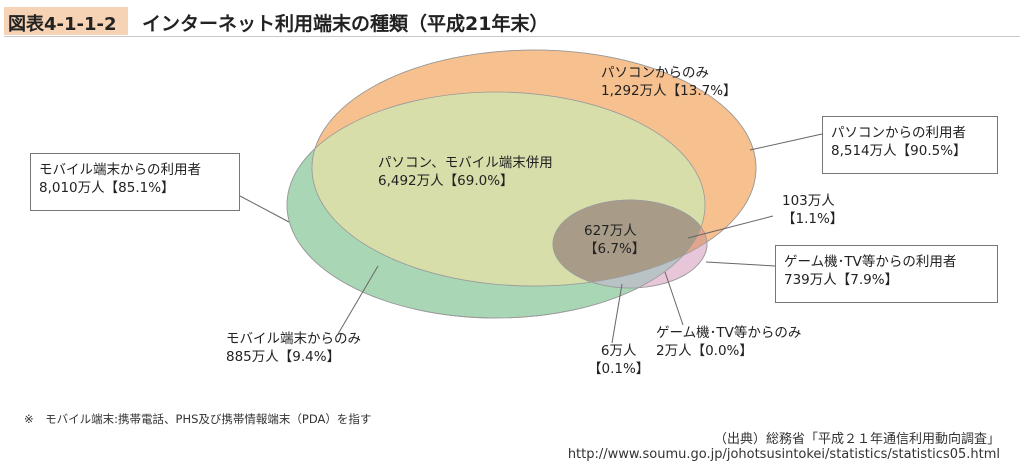 The width and height of the screenshot is (1024, 471). What do you see at coordinates (345, 24) in the screenshot?
I see `figure-title: インターネット利用端末の種類（平成21年末）` at bounding box center [345, 24].